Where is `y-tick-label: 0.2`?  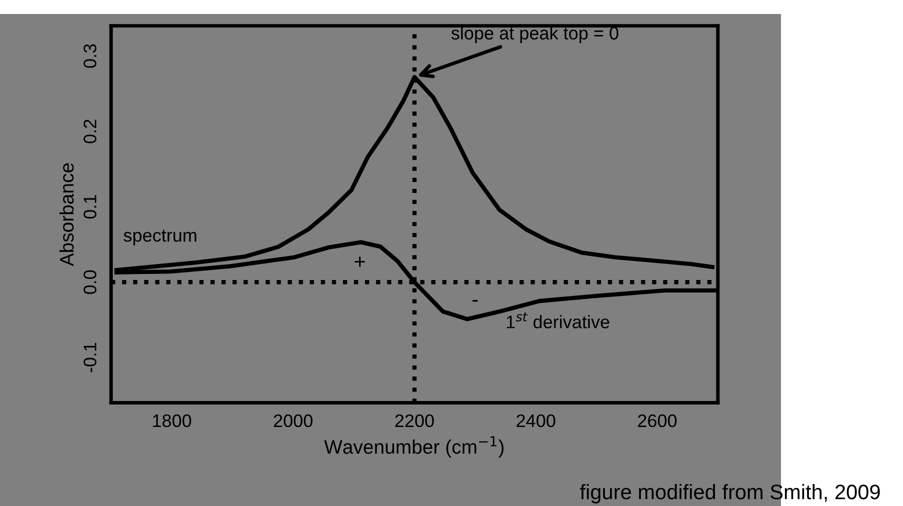
y-tick-label: 0.2 is located at coordinates (90, 132).